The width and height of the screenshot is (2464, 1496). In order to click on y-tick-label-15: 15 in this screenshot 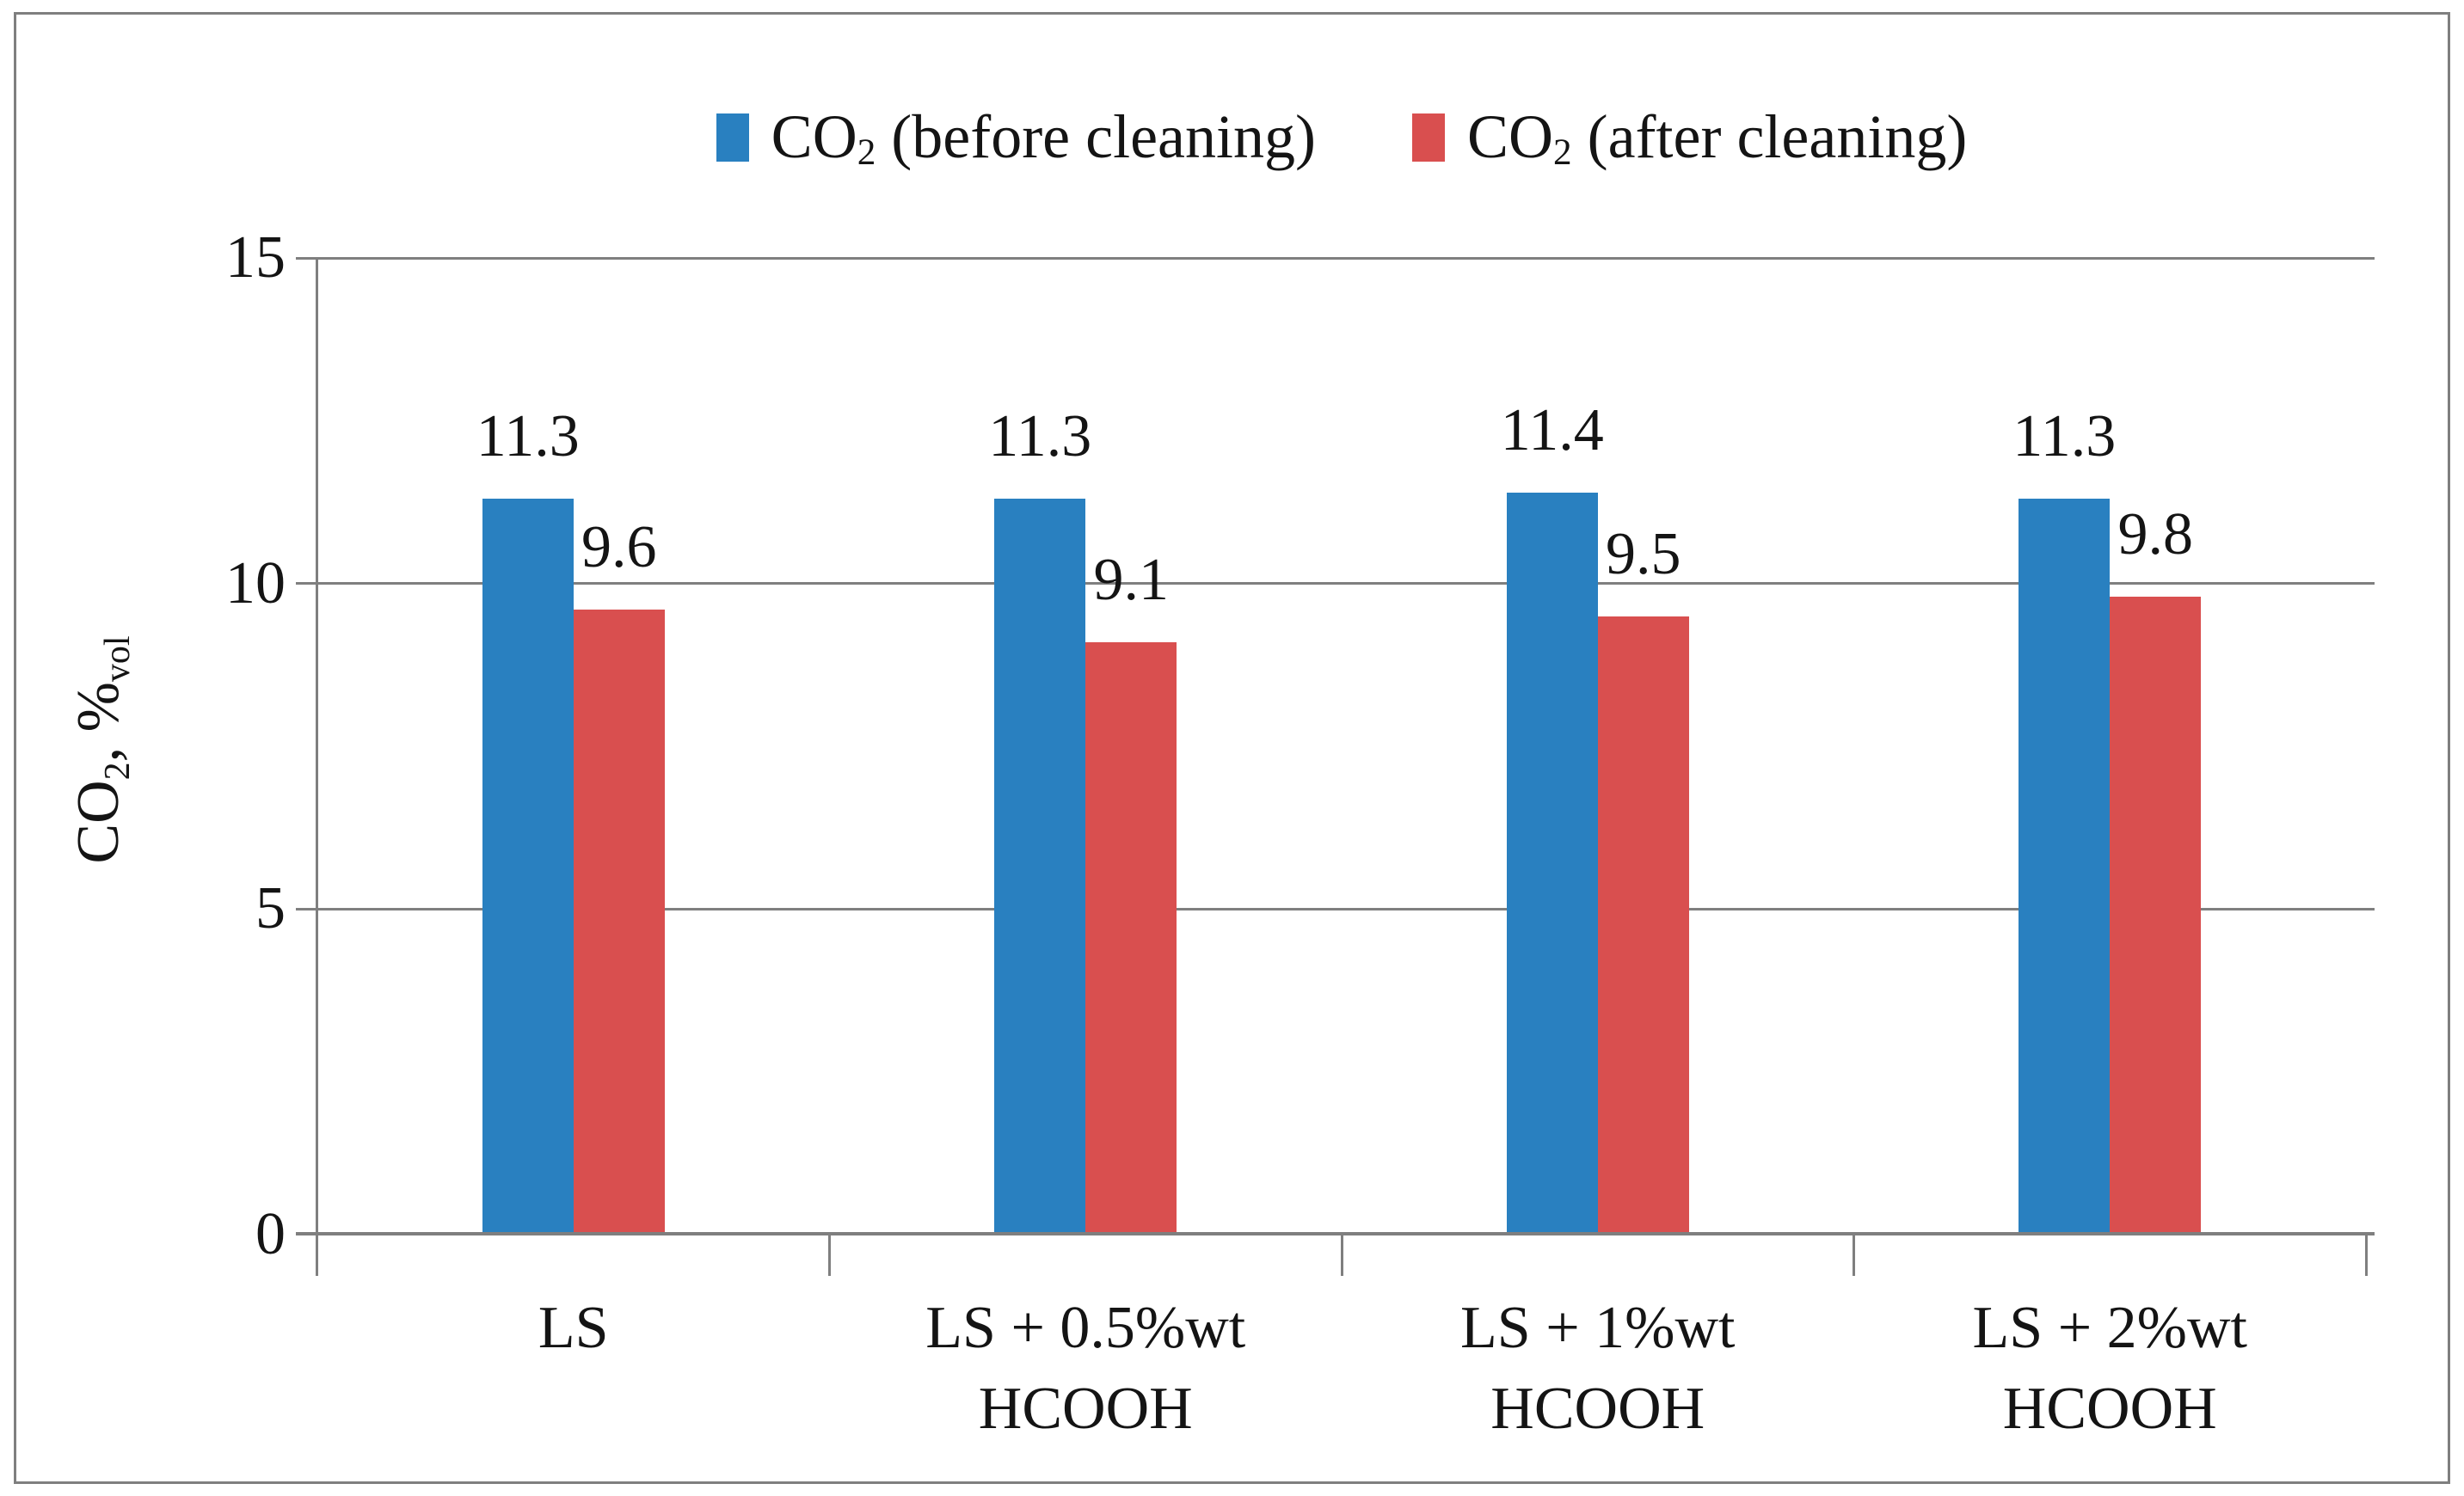, I will do `click(256, 257)`.